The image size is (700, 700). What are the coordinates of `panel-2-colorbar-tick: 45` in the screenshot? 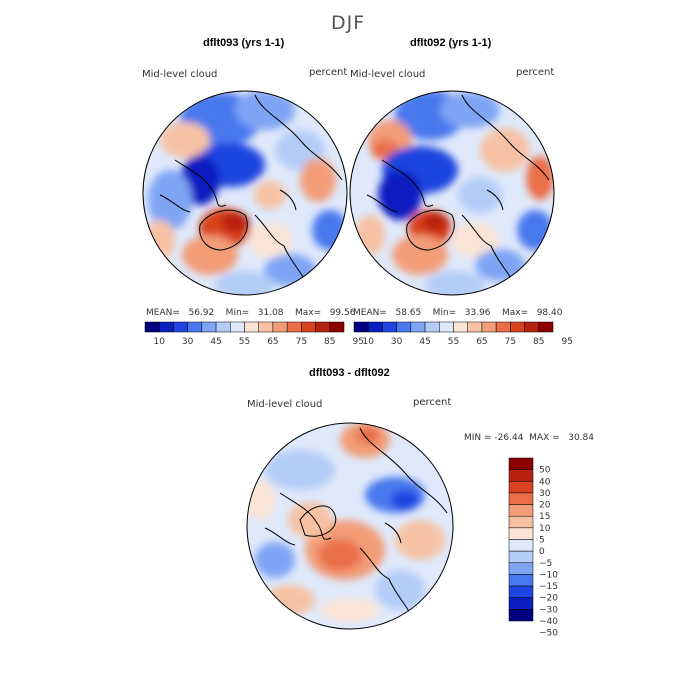 It's located at (424, 342).